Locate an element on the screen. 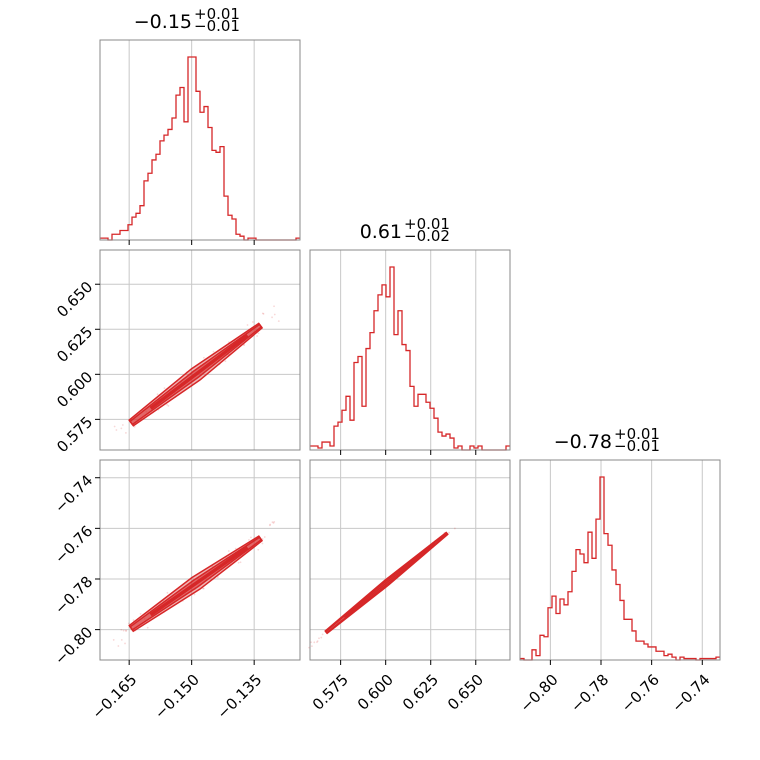 This screenshot has width=760, height=760. y-tick-label: 0.600 is located at coordinates (74, 389).